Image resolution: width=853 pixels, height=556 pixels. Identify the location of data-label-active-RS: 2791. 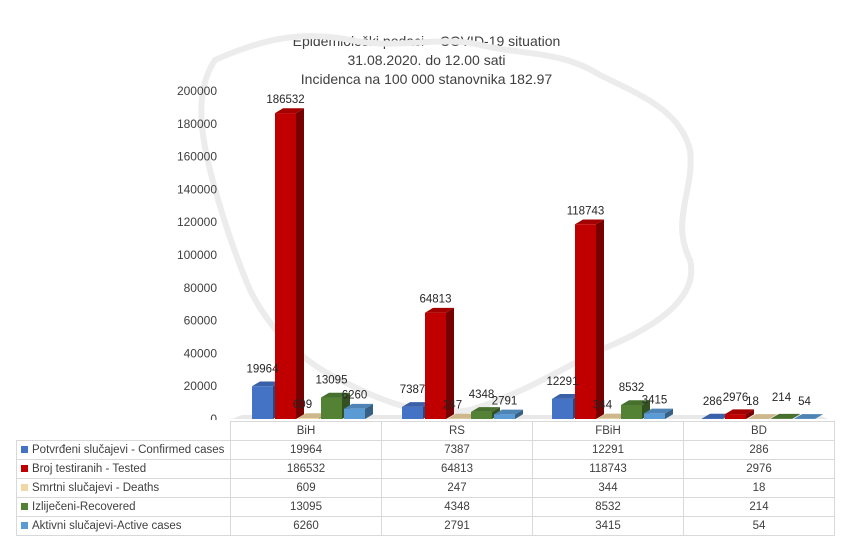
(505, 401).